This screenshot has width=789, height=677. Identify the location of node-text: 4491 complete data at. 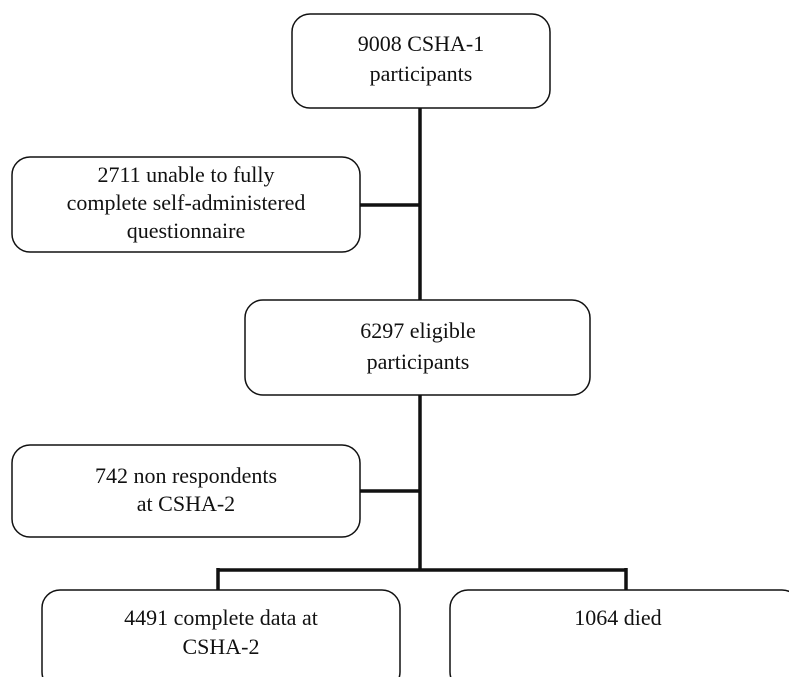
(221, 617).